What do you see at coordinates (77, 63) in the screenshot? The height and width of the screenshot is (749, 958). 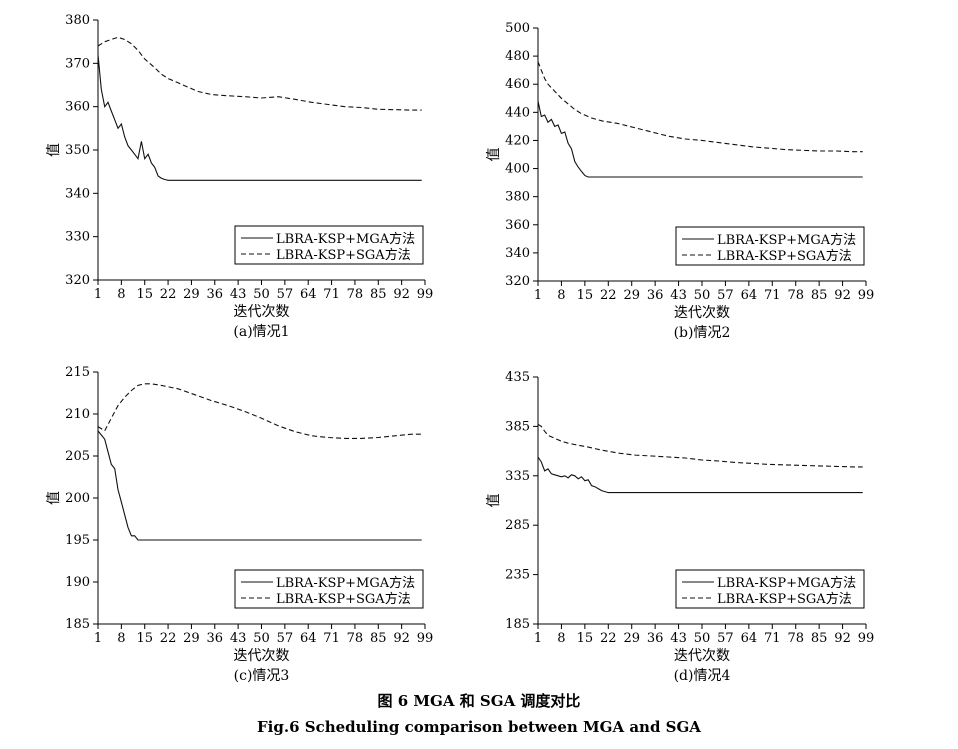 I see `y-tick-label: 370` at bounding box center [77, 63].